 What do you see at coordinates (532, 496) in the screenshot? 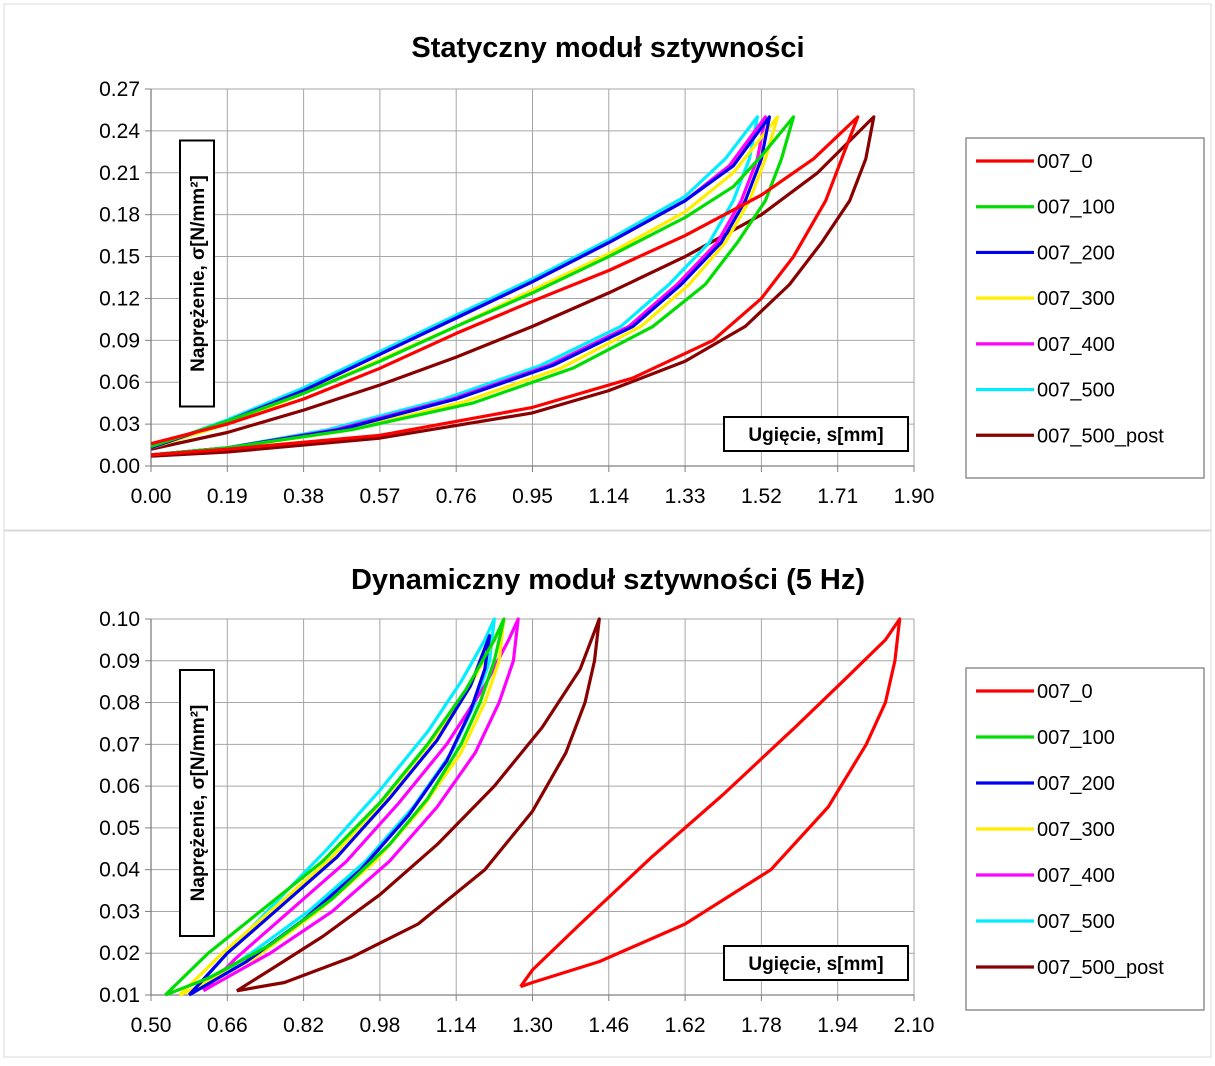
I see `x-tick-label: 0.95` at bounding box center [532, 496].